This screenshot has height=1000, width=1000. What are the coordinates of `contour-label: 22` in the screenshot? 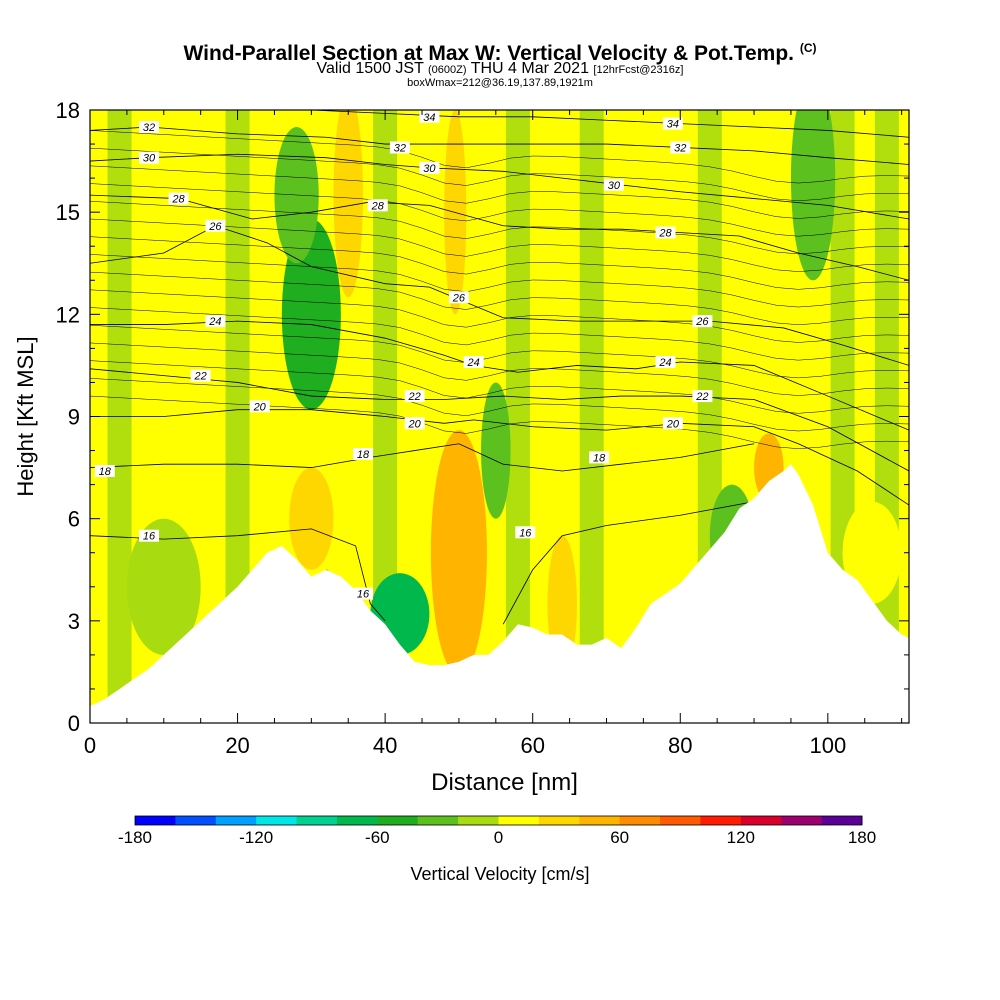 It's located at (701, 397).